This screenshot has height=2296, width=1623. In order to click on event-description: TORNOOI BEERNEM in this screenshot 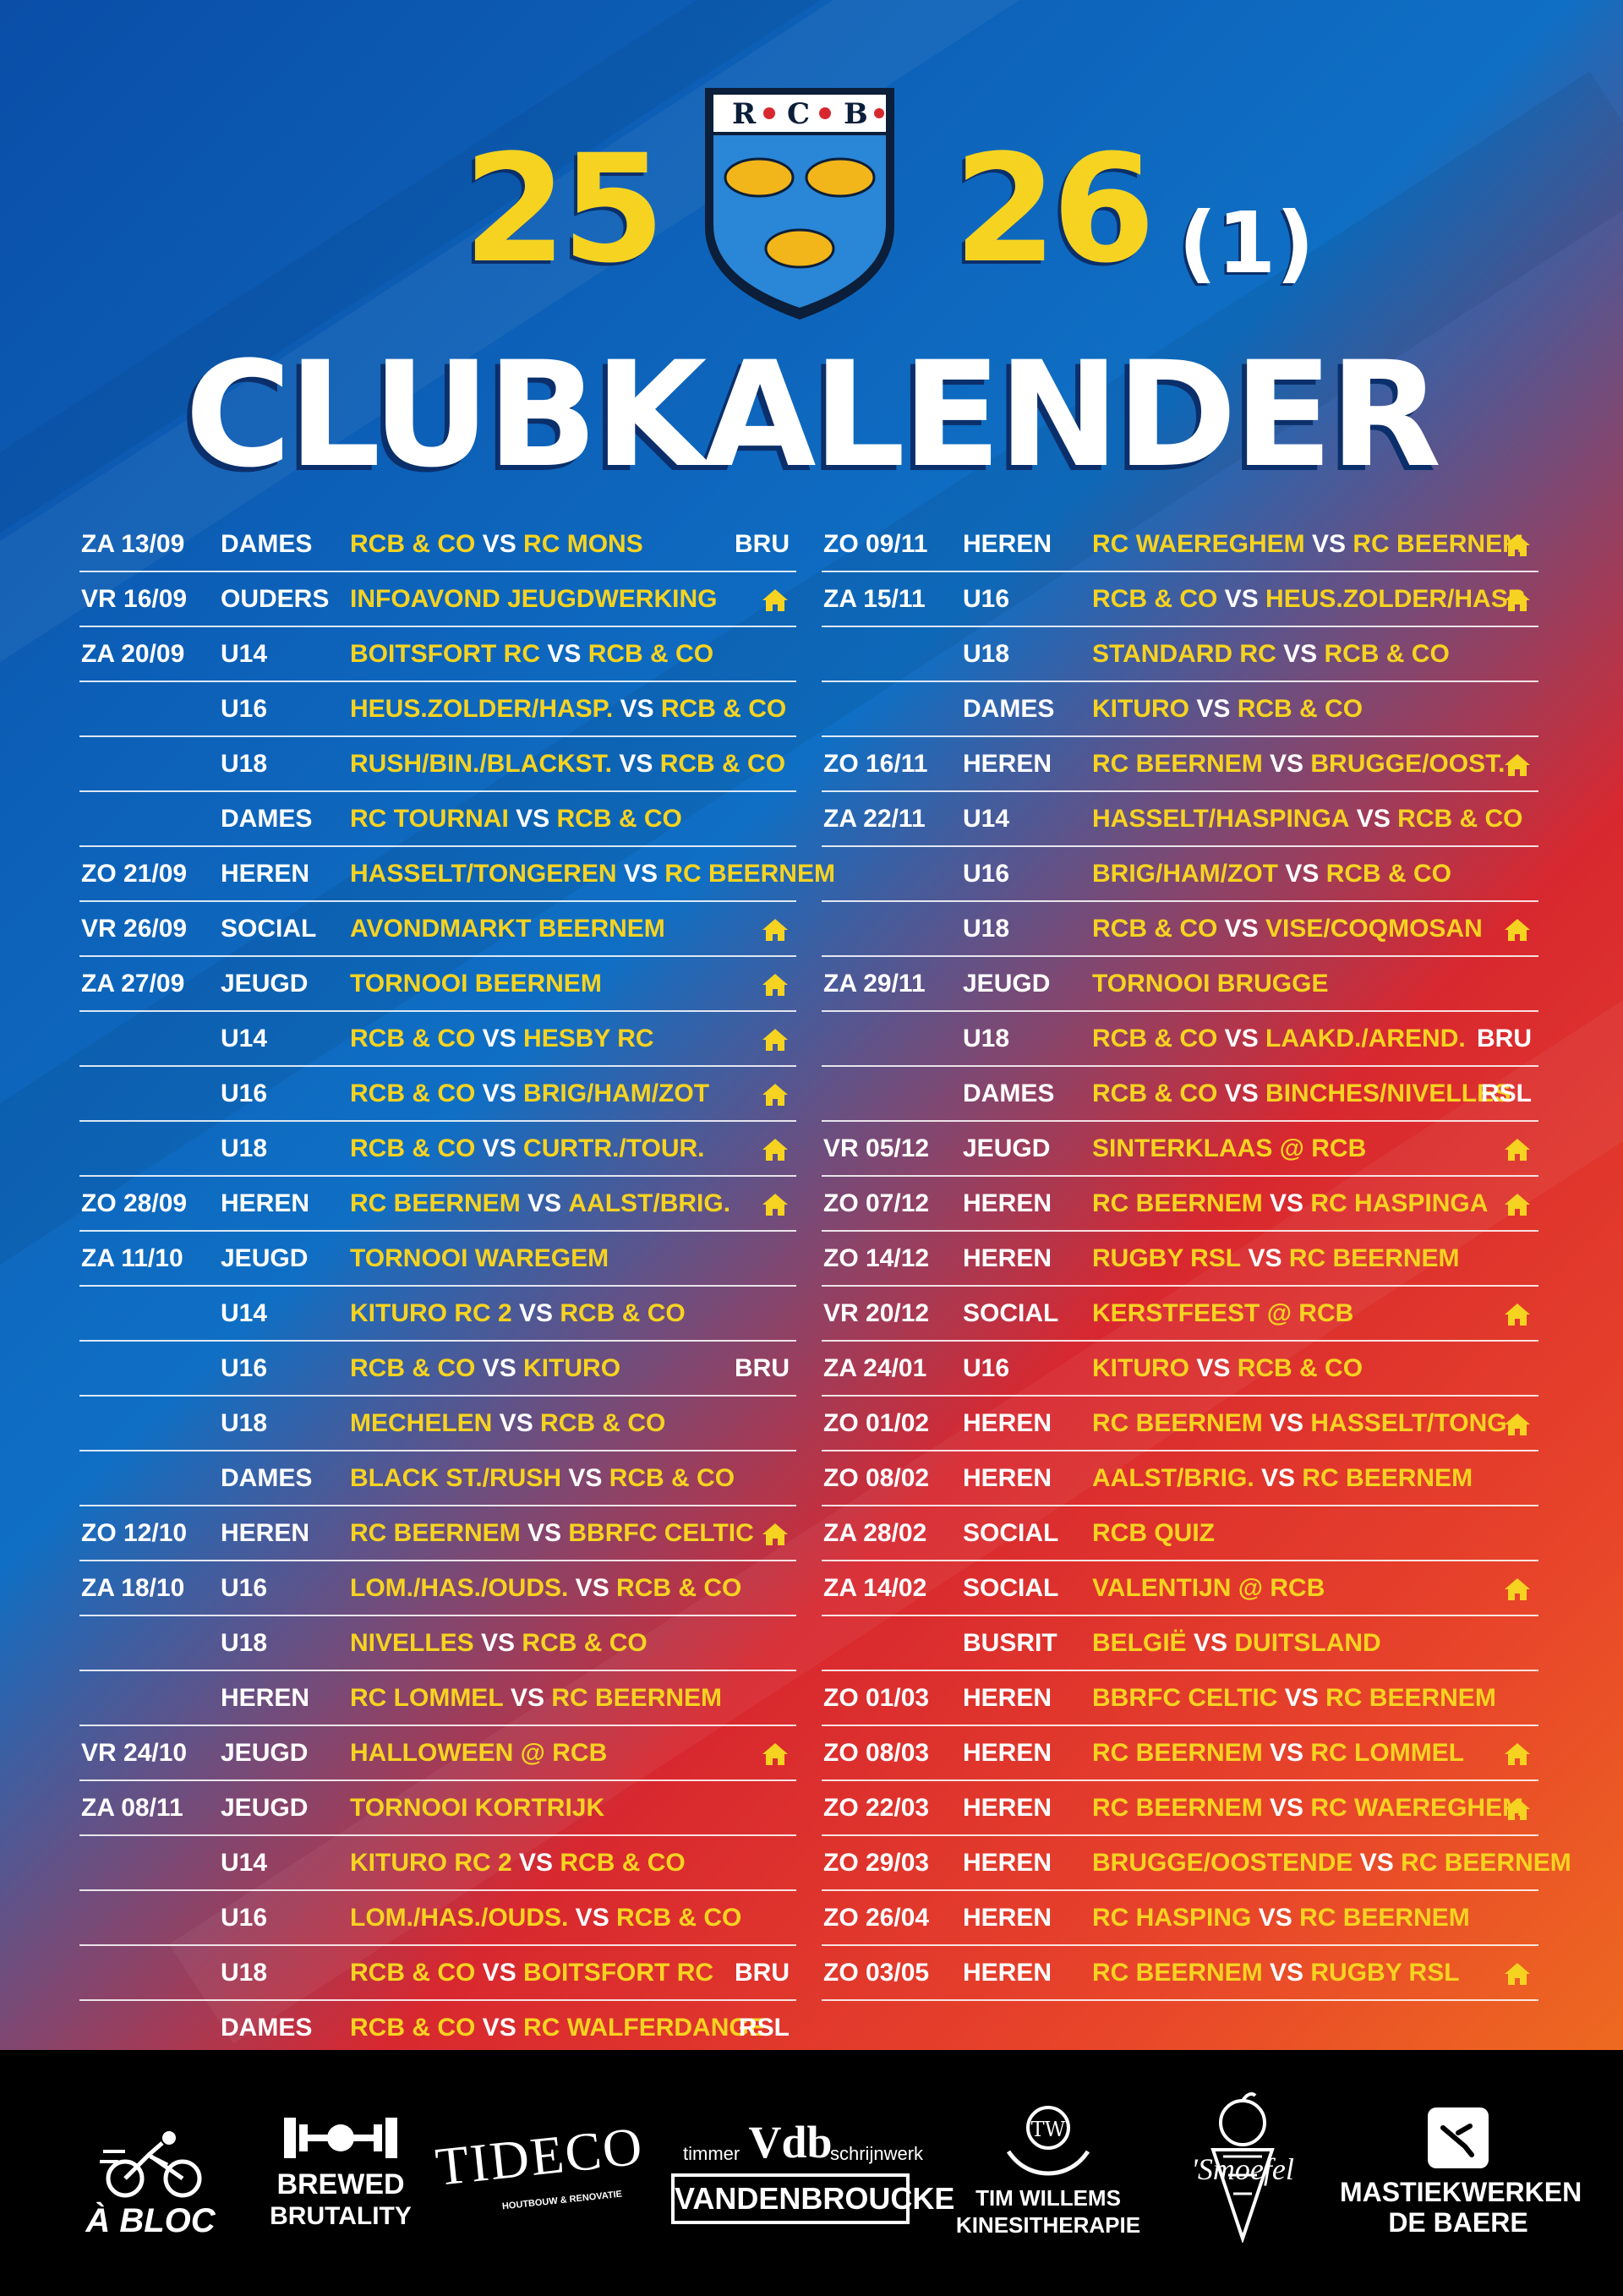, I will do `click(476, 983)`.